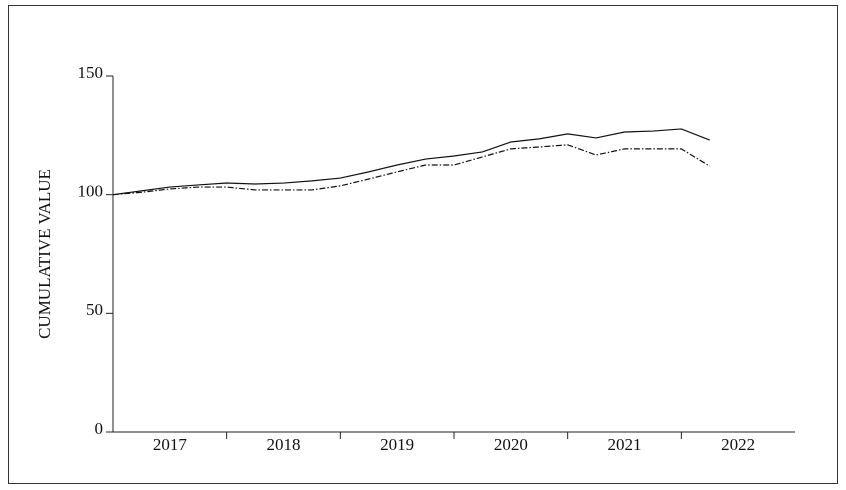 This screenshot has width=846, height=490. I want to click on x-tick-label: 2021, so click(625, 444).